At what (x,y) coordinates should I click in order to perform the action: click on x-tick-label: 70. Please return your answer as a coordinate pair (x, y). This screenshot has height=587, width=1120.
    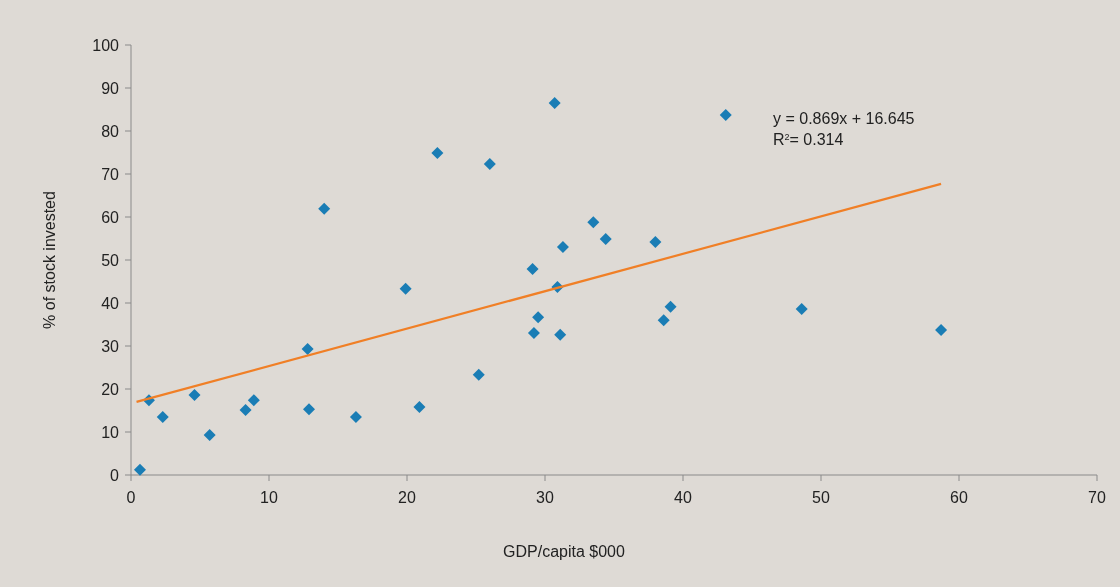
    Looking at the image, I should click on (1097, 497).